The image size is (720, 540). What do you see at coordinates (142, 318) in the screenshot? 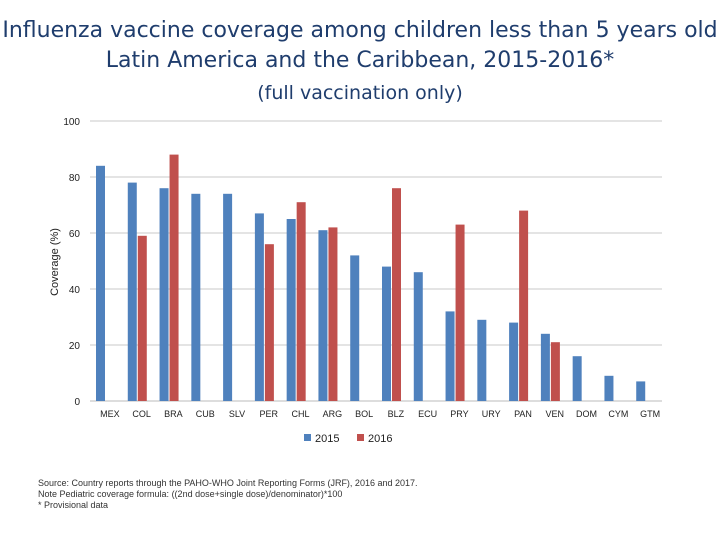
I see `bar-2016-col` at bounding box center [142, 318].